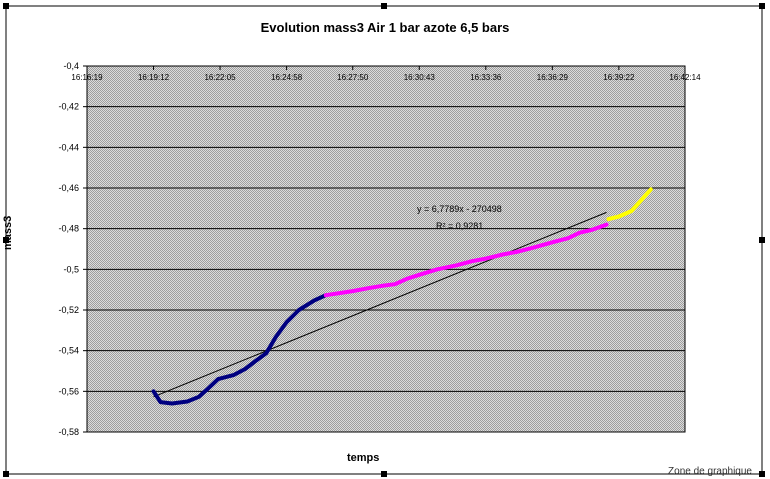  I want to click on chart-title: Evolution mass3 Air 1 bar azote 6,5 bars, so click(385, 27).